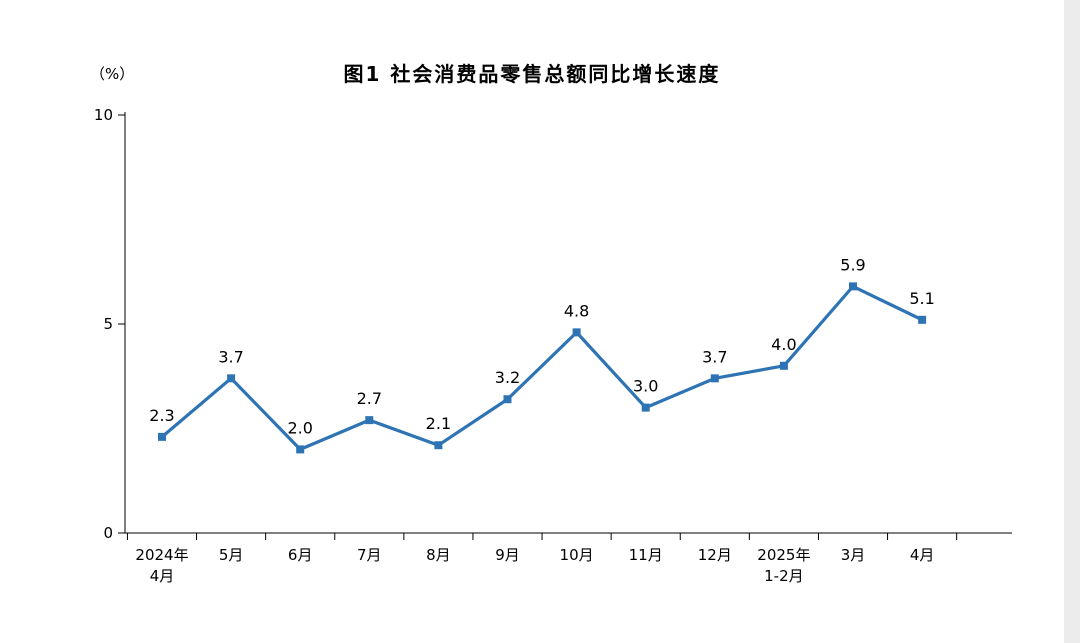  What do you see at coordinates (852, 264) in the screenshot?
I see `value-label: 5.9` at bounding box center [852, 264].